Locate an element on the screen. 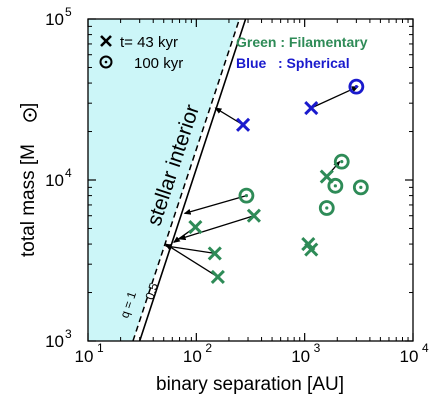 Image resolution: width=436 pixels, height=410 pixels. q-equals-0.5-label: 0.5 is located at coordinates (151, 291).